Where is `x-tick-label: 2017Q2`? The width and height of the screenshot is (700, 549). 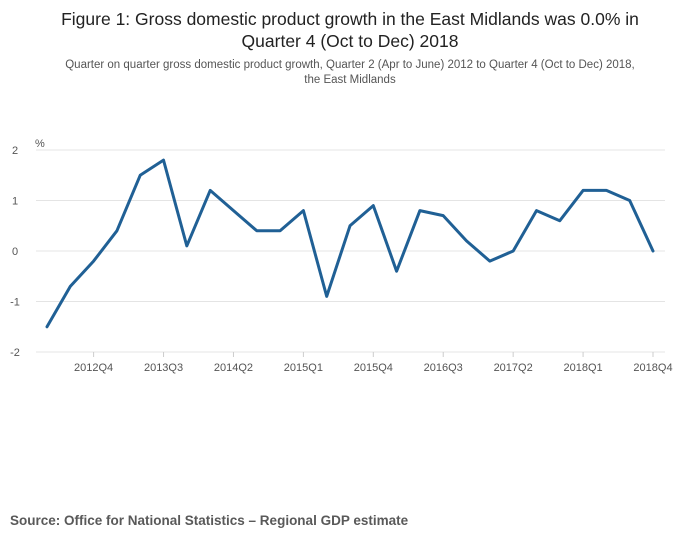
x-tick-label: 2017Q2 is located at coordinates (513, 368).